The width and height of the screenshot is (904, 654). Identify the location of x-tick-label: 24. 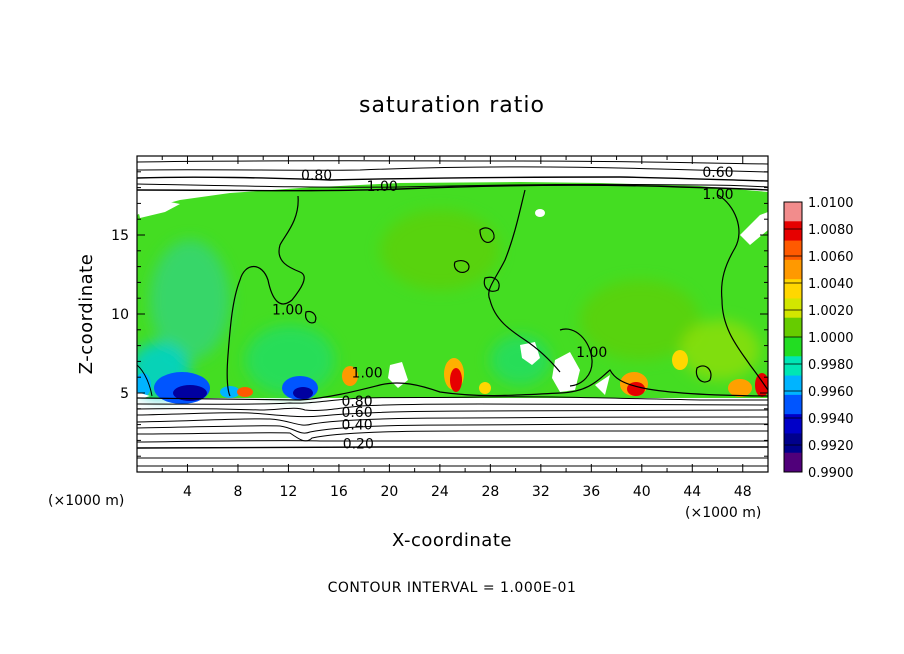
(440, 492).